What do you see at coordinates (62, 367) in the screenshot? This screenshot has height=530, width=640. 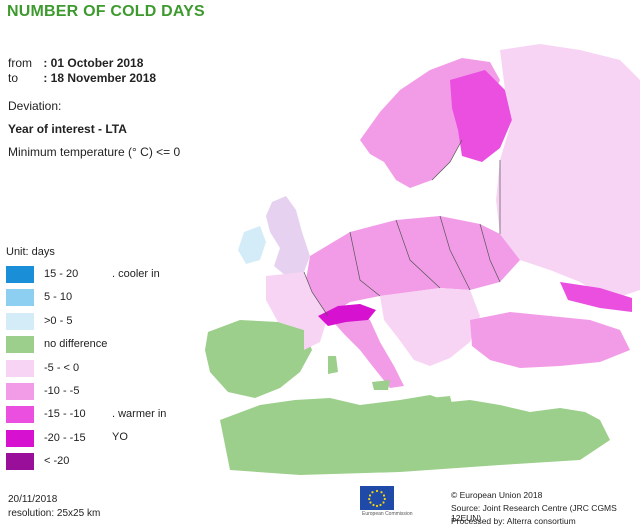 I see `legend-label: -5 - < 0` at bounding box center [62, 367].